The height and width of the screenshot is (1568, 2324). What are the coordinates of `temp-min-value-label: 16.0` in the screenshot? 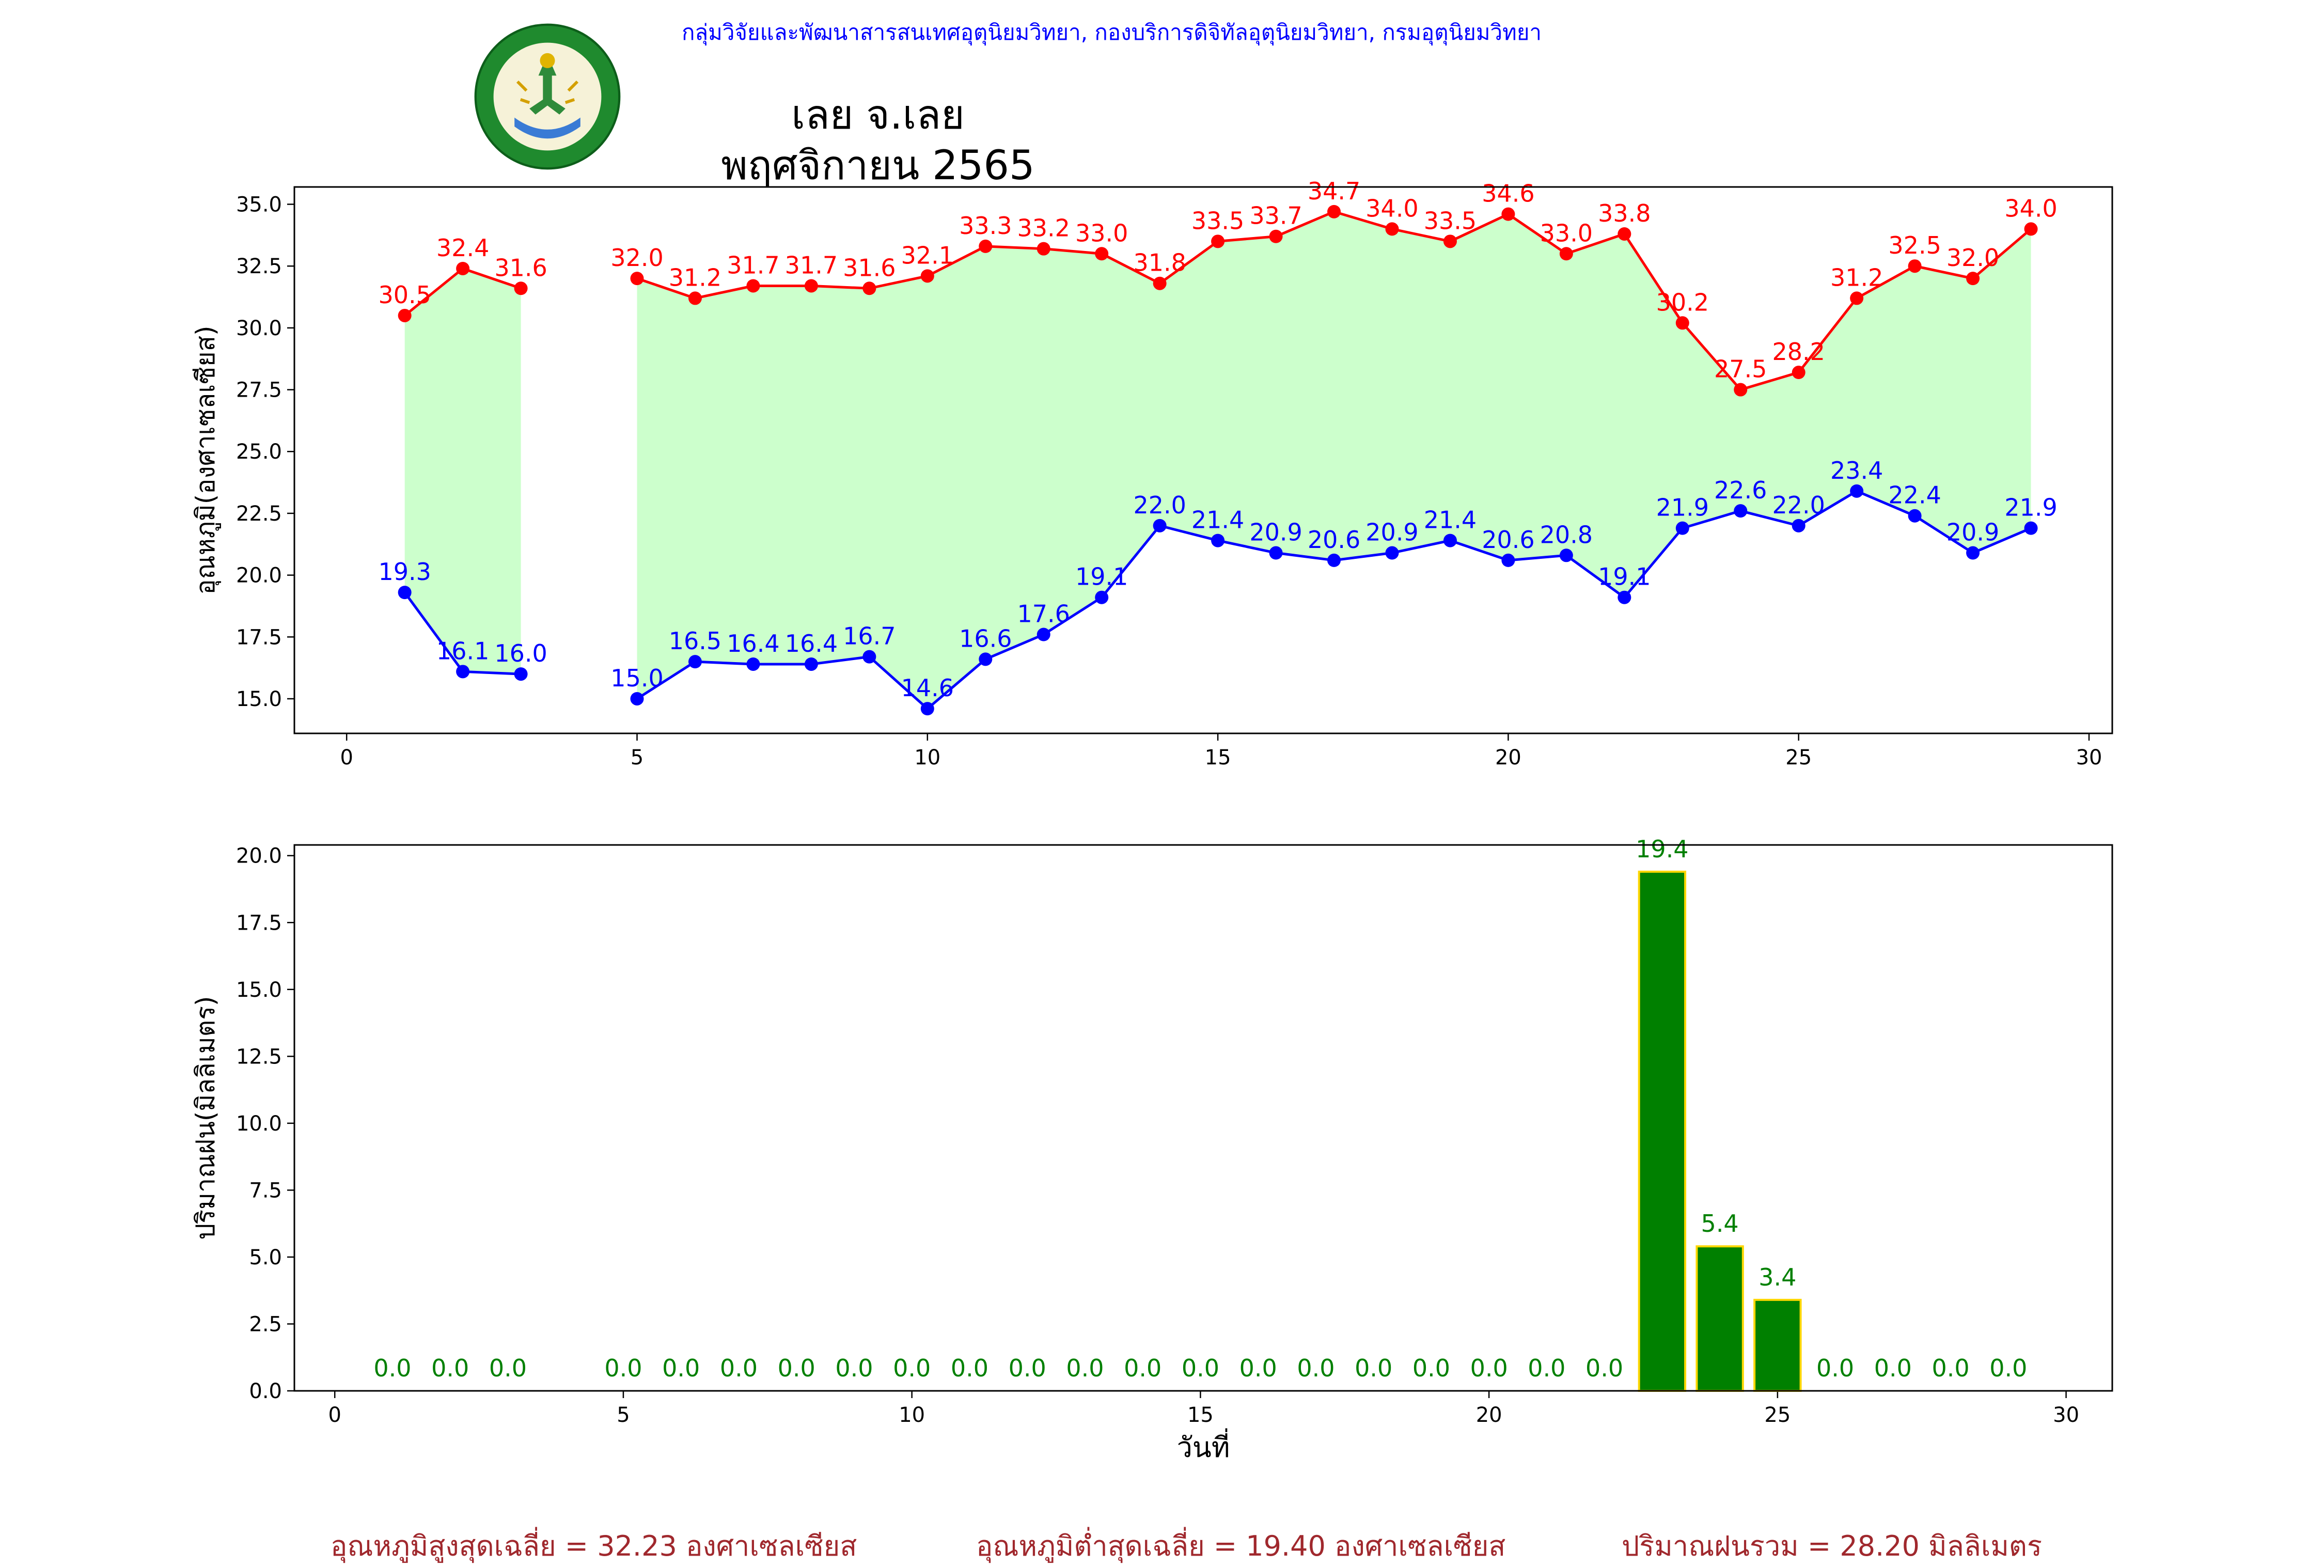 It's located at (520, 653).